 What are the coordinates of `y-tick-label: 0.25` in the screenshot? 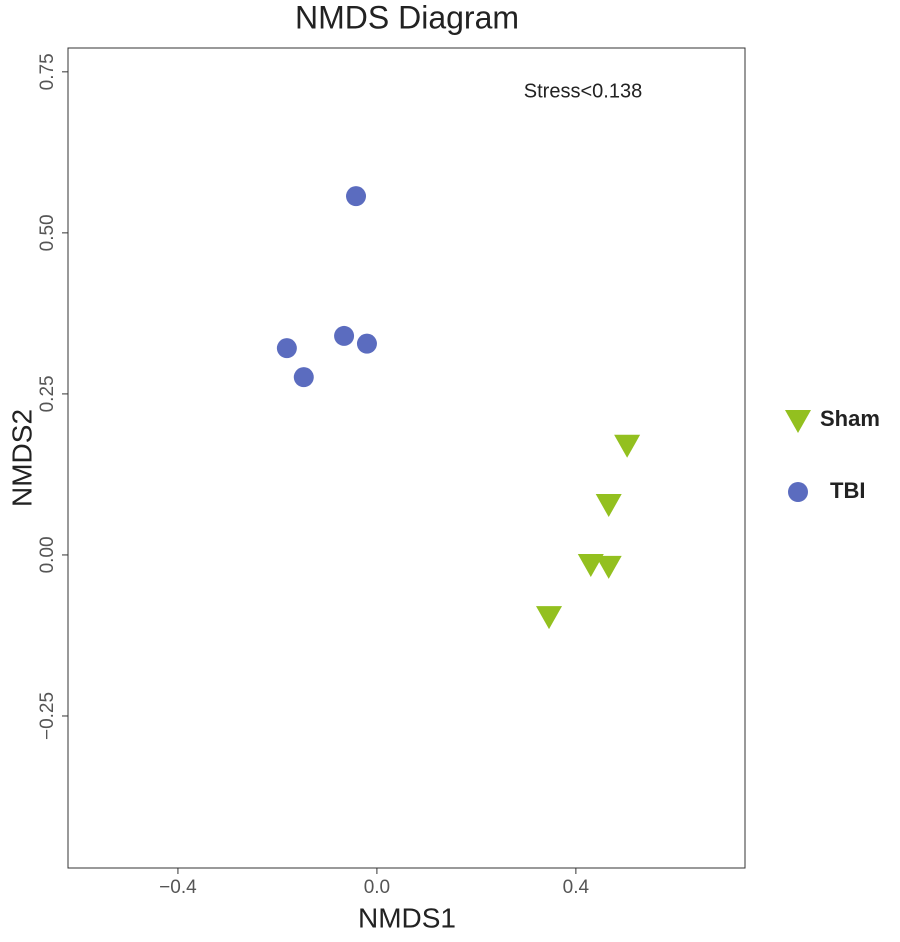 It's located at (47, 393).